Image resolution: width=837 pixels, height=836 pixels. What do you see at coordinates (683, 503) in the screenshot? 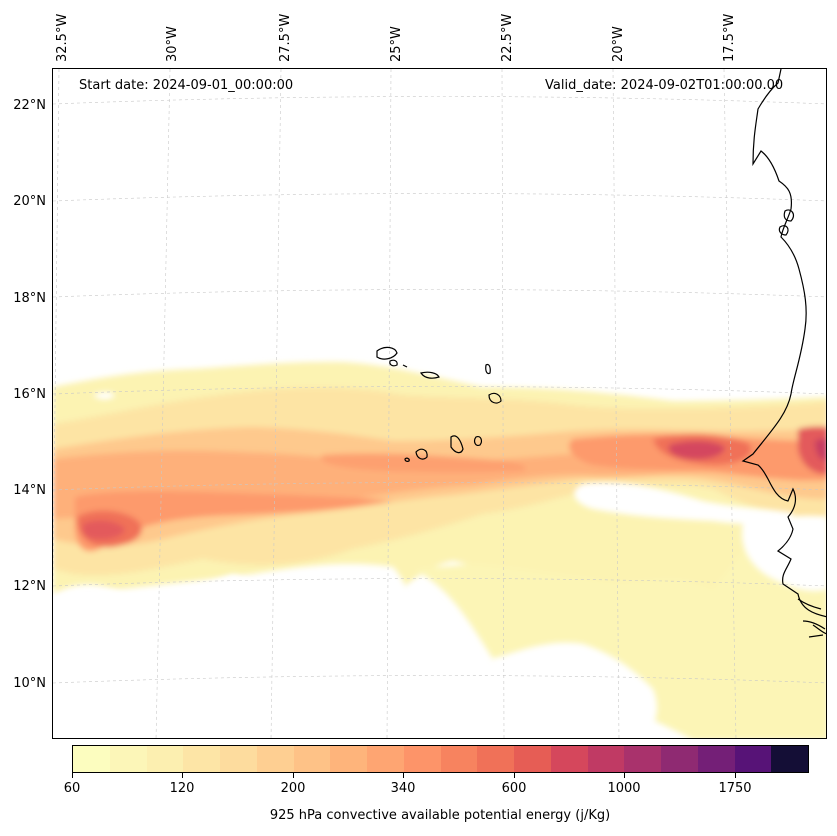
I see `no-cape-east-pocket` at bounding box center [683, 503].